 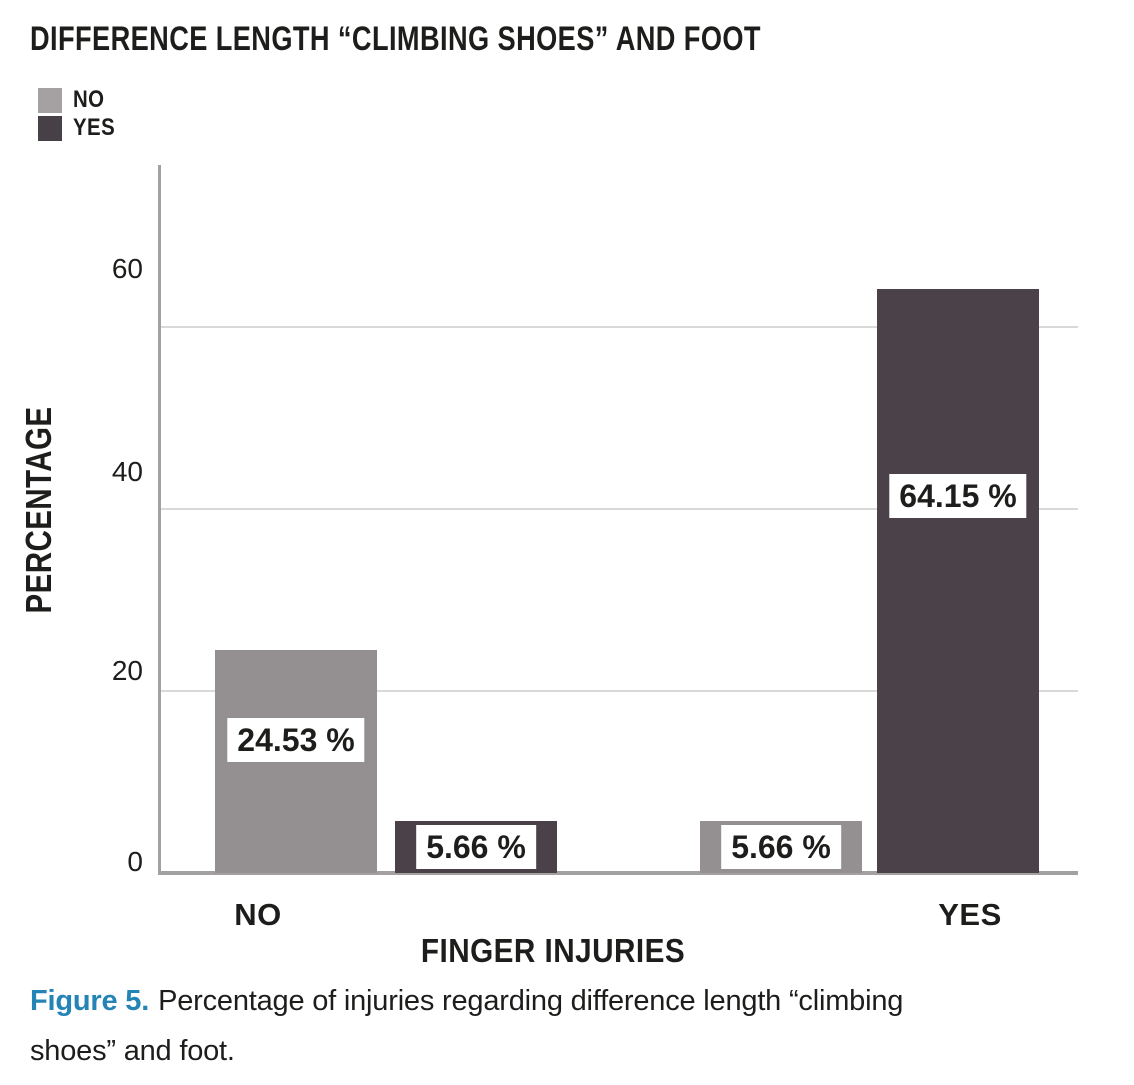 What do you see at coordinates (38, 510) in the screenshot?
I see `y-axis-title: PERCENTAGE` at bounding box center [38, 510].